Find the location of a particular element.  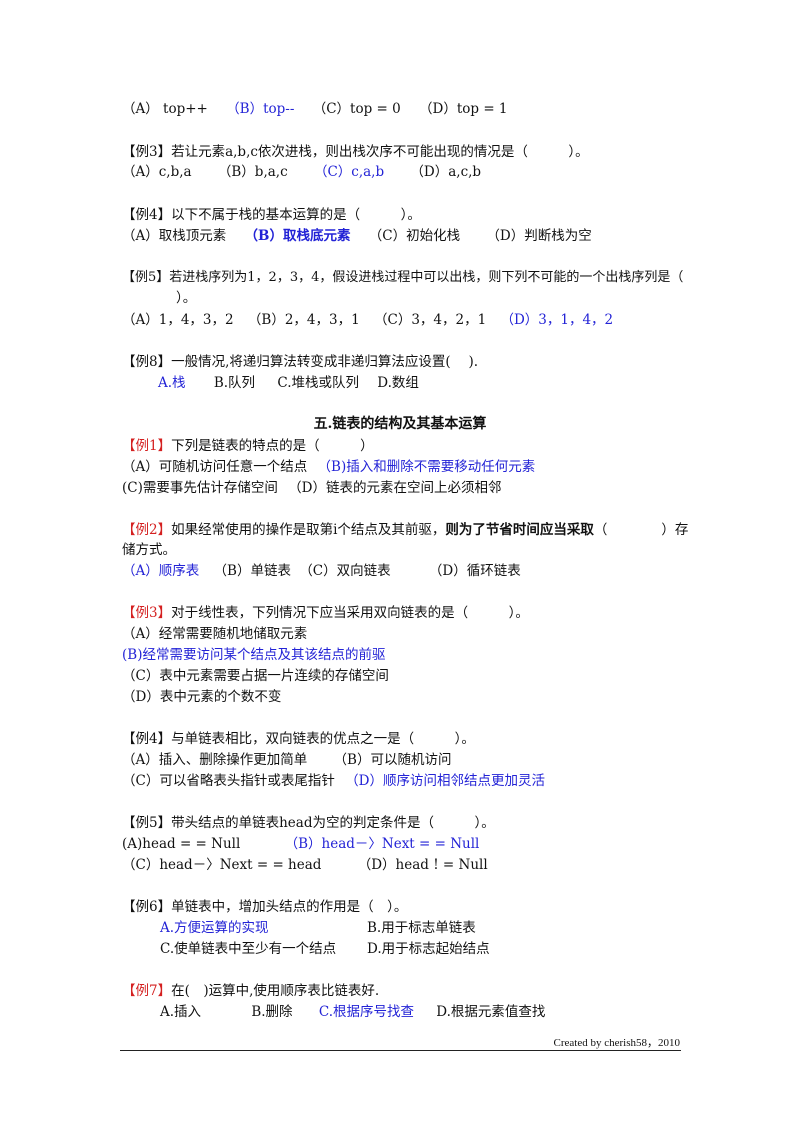

example-3-stack-options: （A）c,b,a （B）b,a,c （C）c,a,b （D）a,c,b is located at coordinates (301, 172).